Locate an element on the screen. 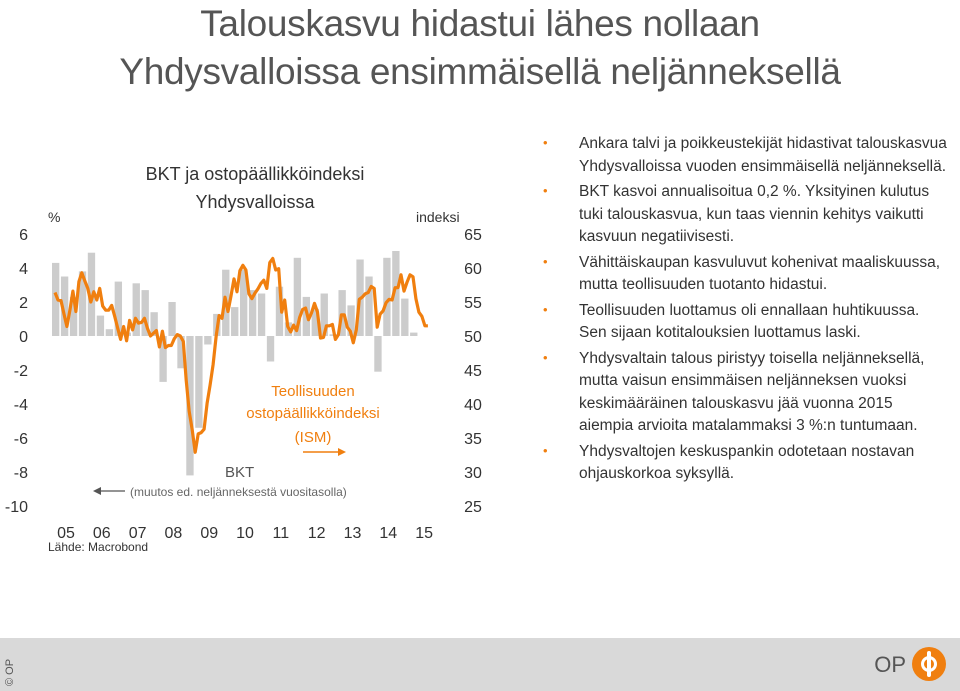  copyright: © OP is located at coordinates (10, 672).